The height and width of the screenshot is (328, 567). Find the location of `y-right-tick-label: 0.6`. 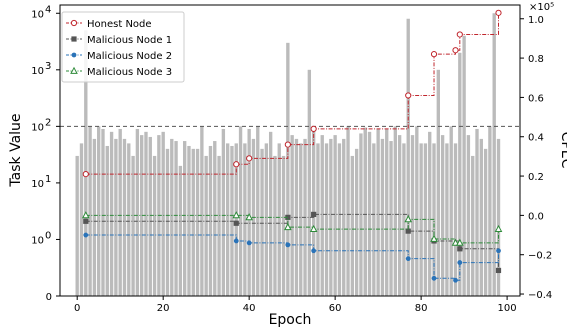

y-right-tick-label: 0.6 is located at coordinates (536, 98).